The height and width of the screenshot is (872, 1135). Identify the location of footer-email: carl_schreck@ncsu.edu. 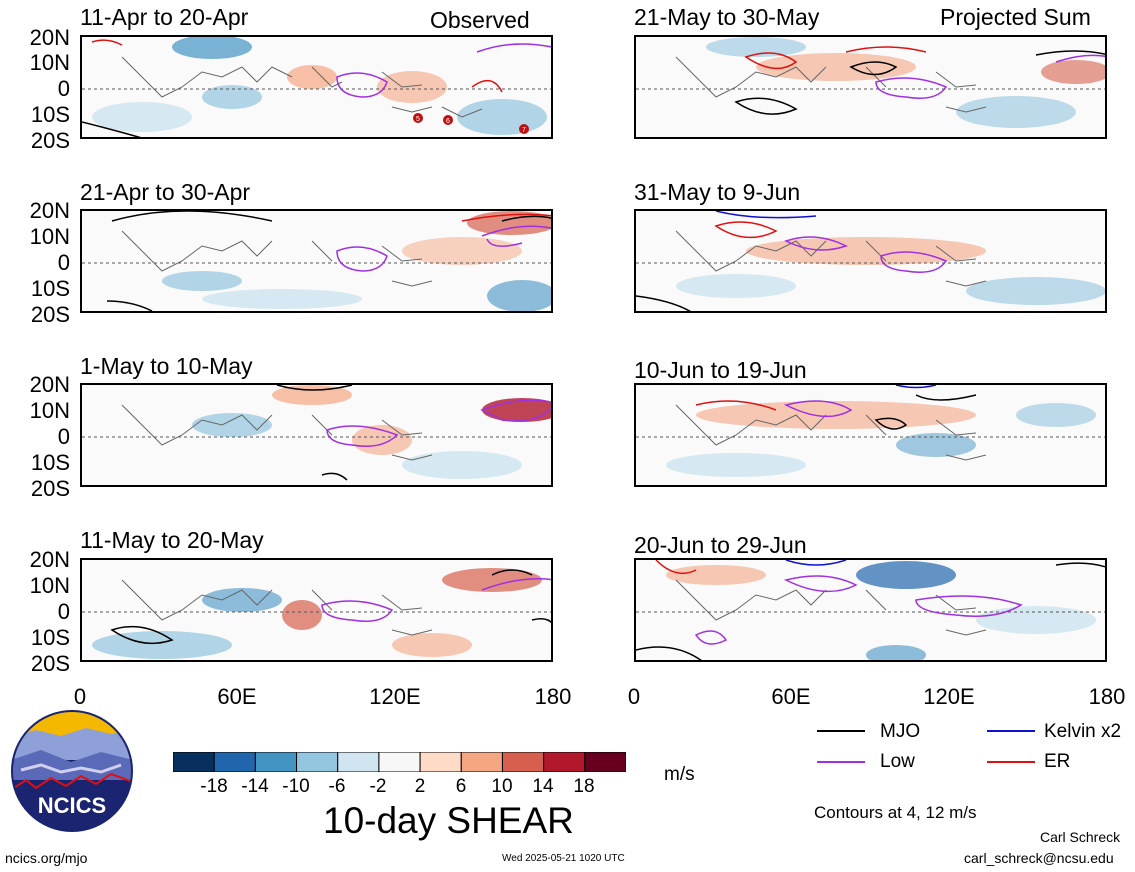
(1039, 858).